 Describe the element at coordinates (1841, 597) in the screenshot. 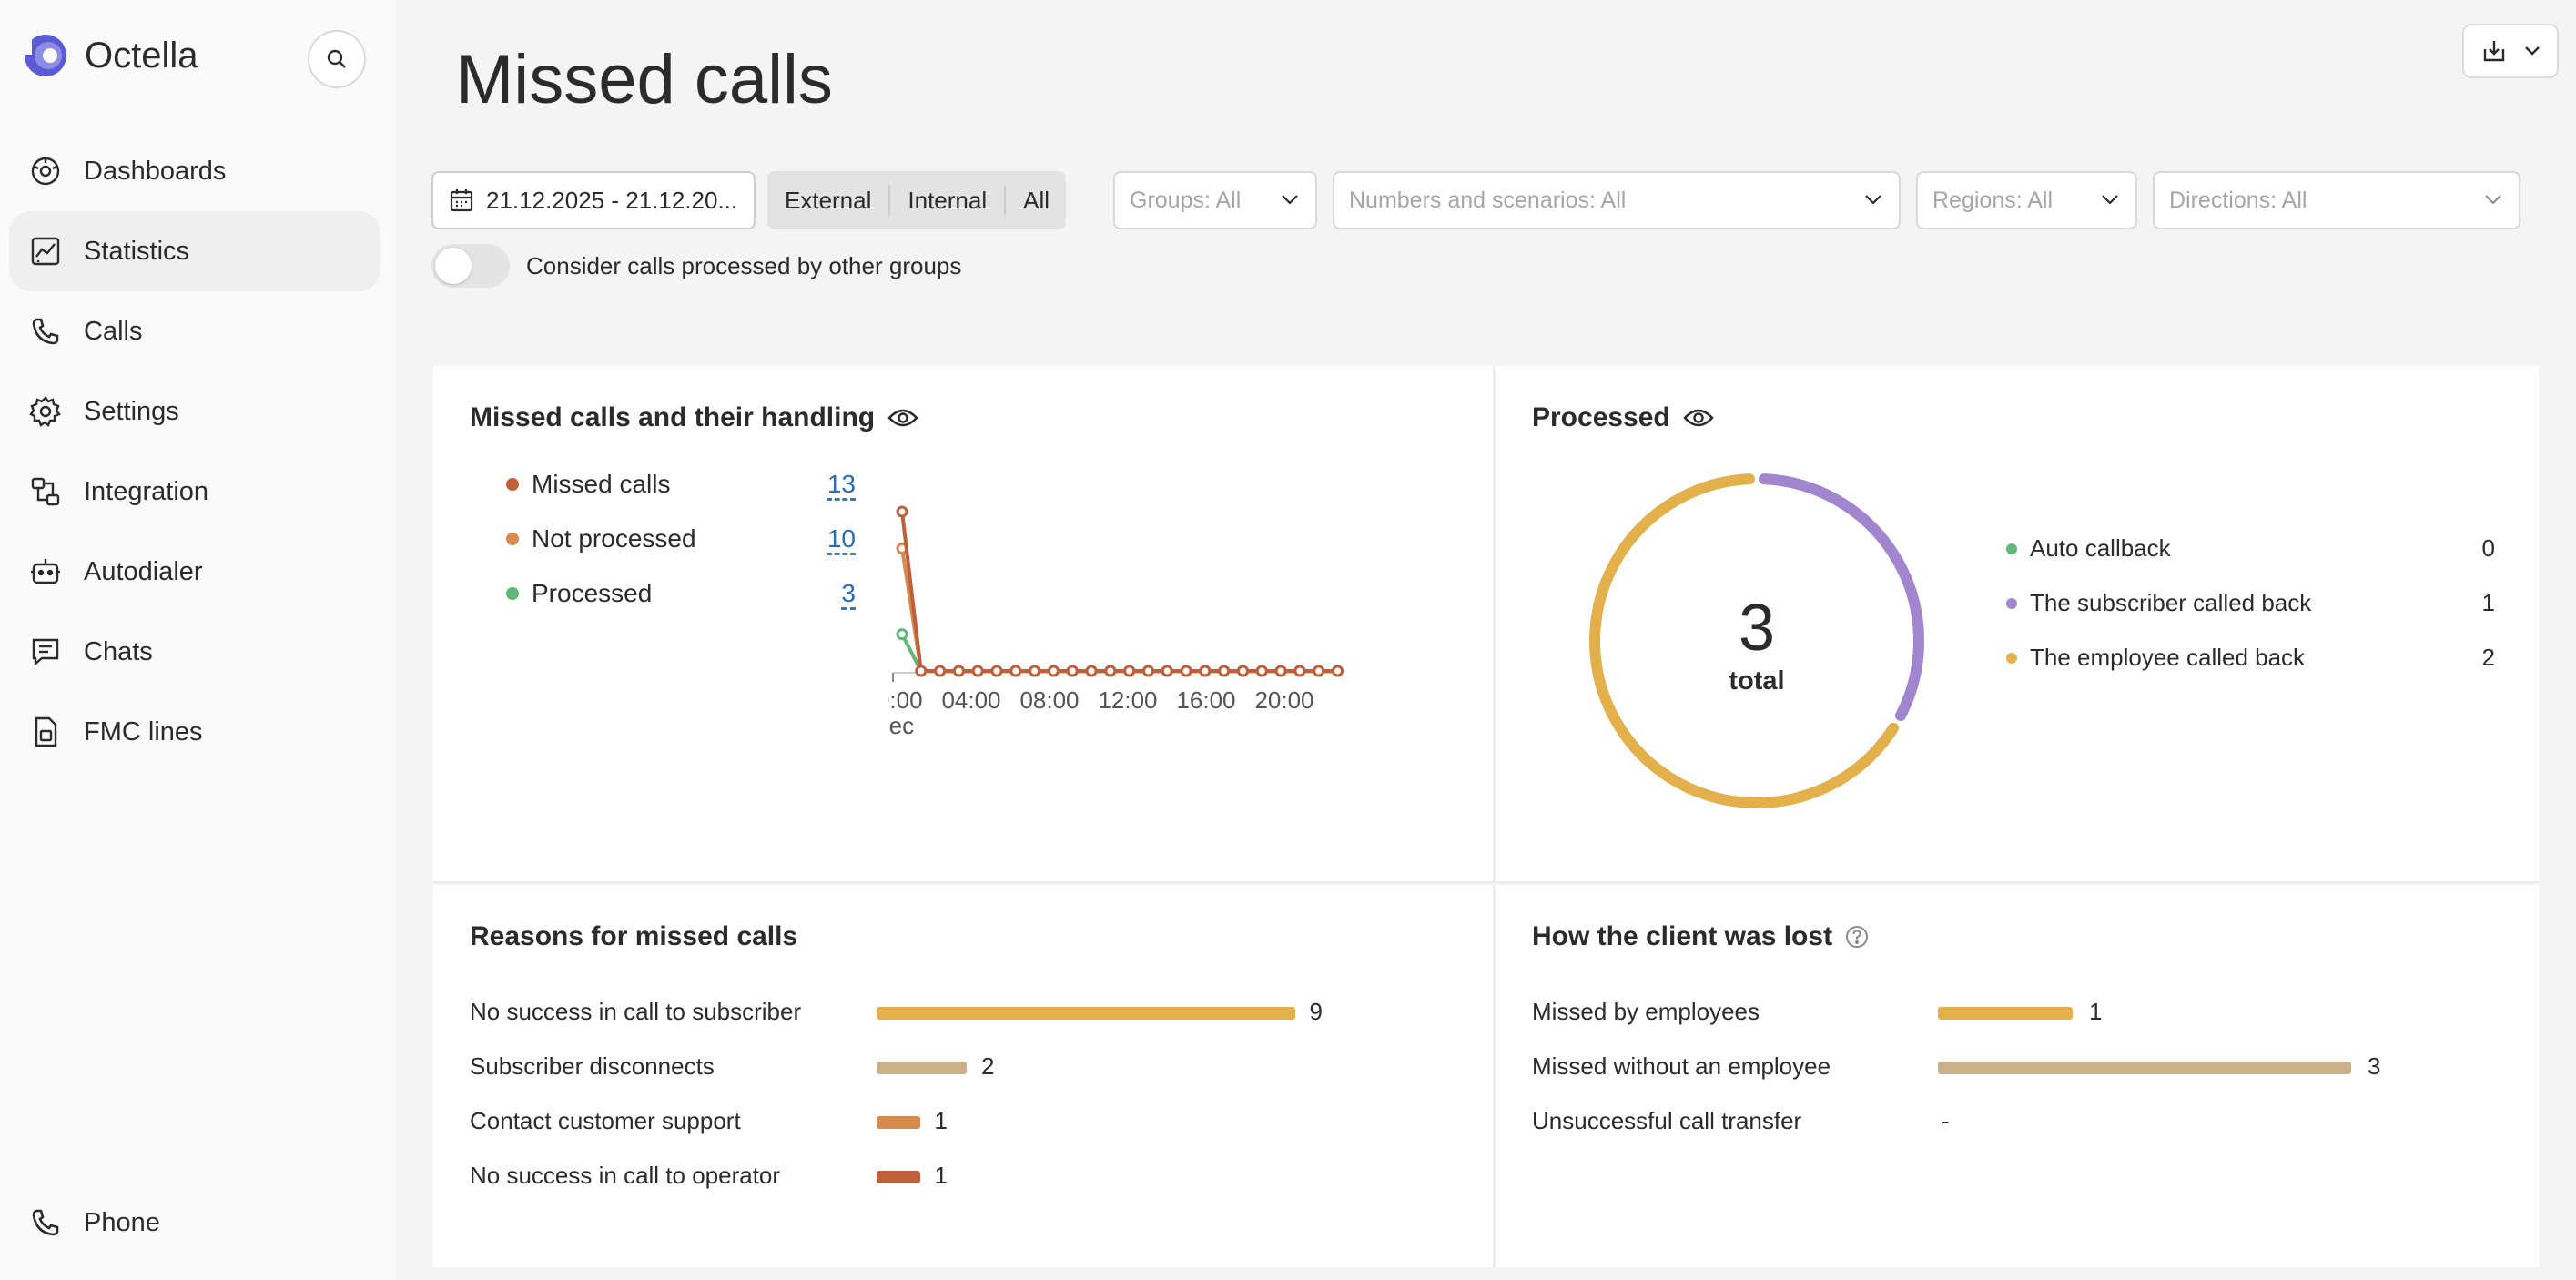

I see `donut-slice-the-subscriber-called-back` at that location.